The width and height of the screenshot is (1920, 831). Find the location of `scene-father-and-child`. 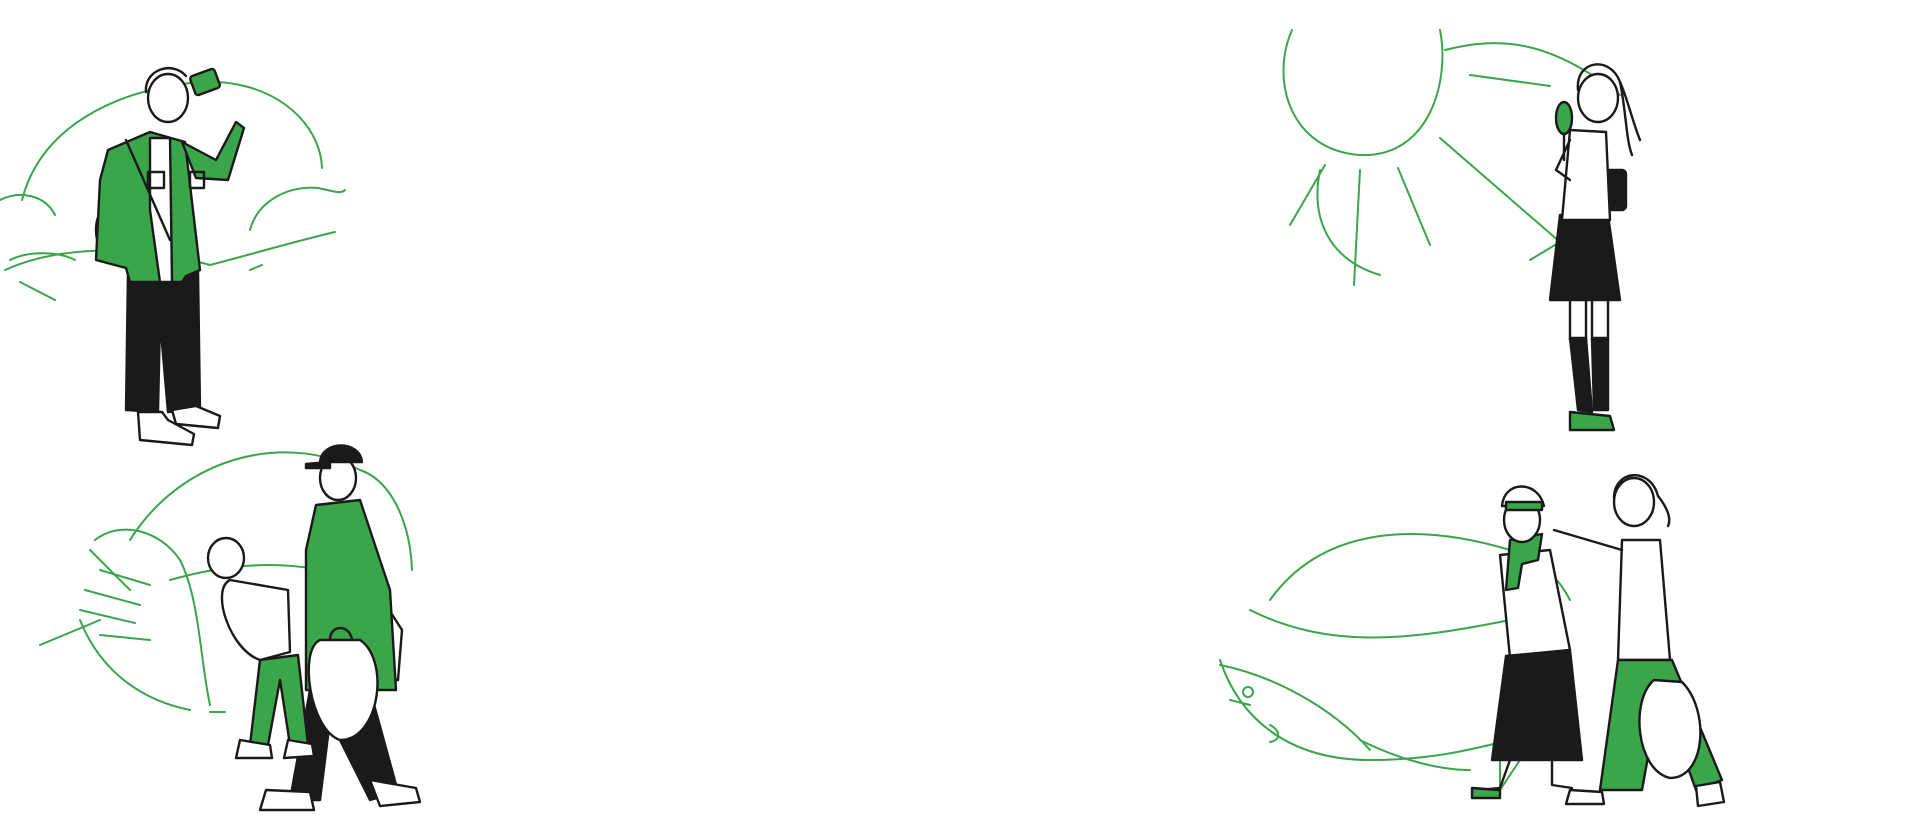

scene-father-and-child is located at coordinates (249, 630).